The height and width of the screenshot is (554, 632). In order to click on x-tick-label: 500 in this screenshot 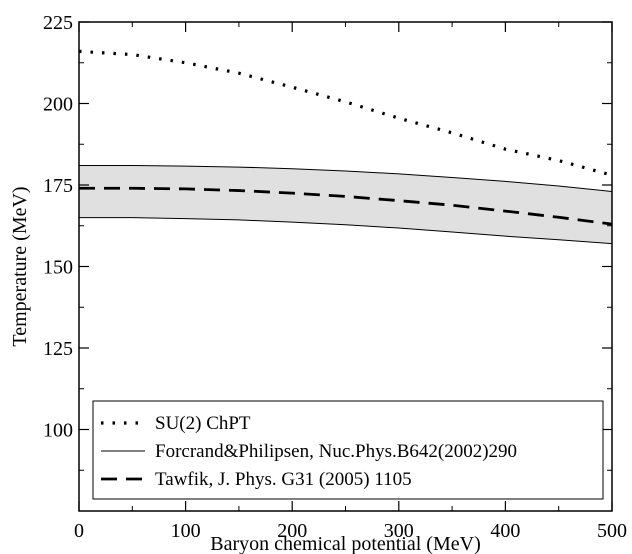, I will do `click(612, 531)`.